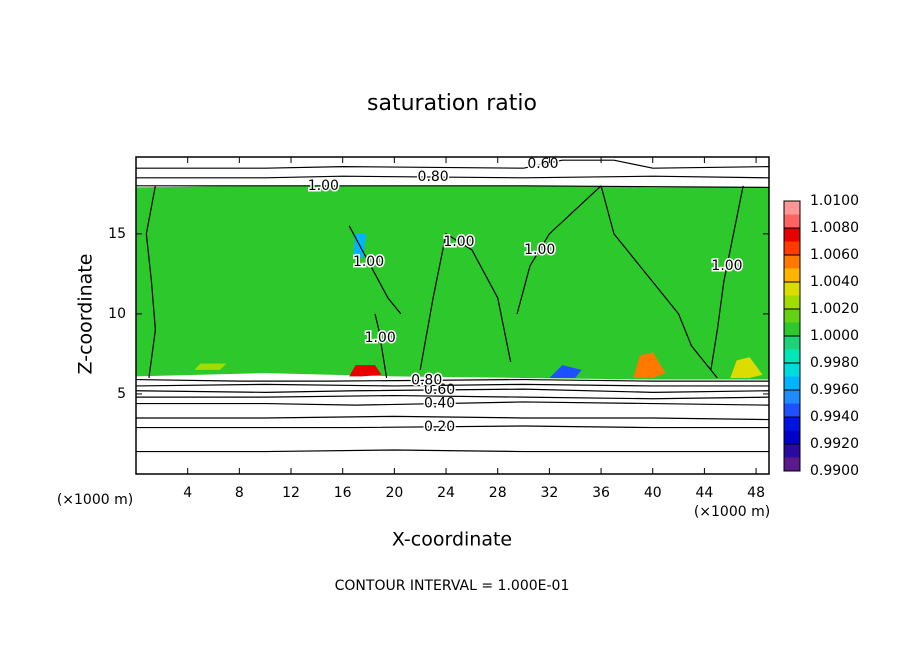 Image resolution: width=904 pixels, height=658 pixels. I want to click on colorbar-tick-label: 1.0060, so click(834, 255).